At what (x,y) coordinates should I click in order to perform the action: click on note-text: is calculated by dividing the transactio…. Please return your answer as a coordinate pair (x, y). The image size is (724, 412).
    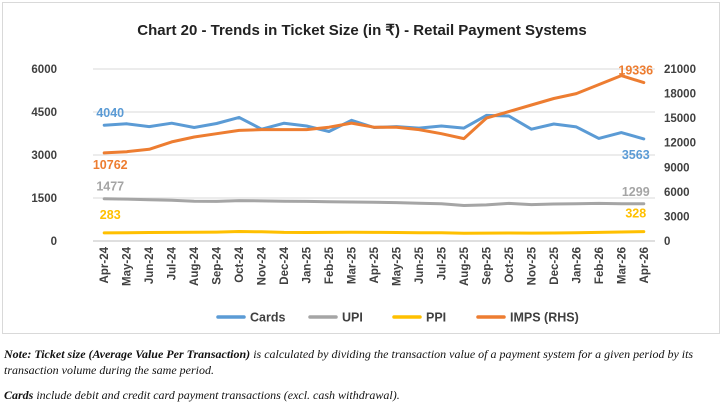
    Looking at the image, I should click on (349, 362).